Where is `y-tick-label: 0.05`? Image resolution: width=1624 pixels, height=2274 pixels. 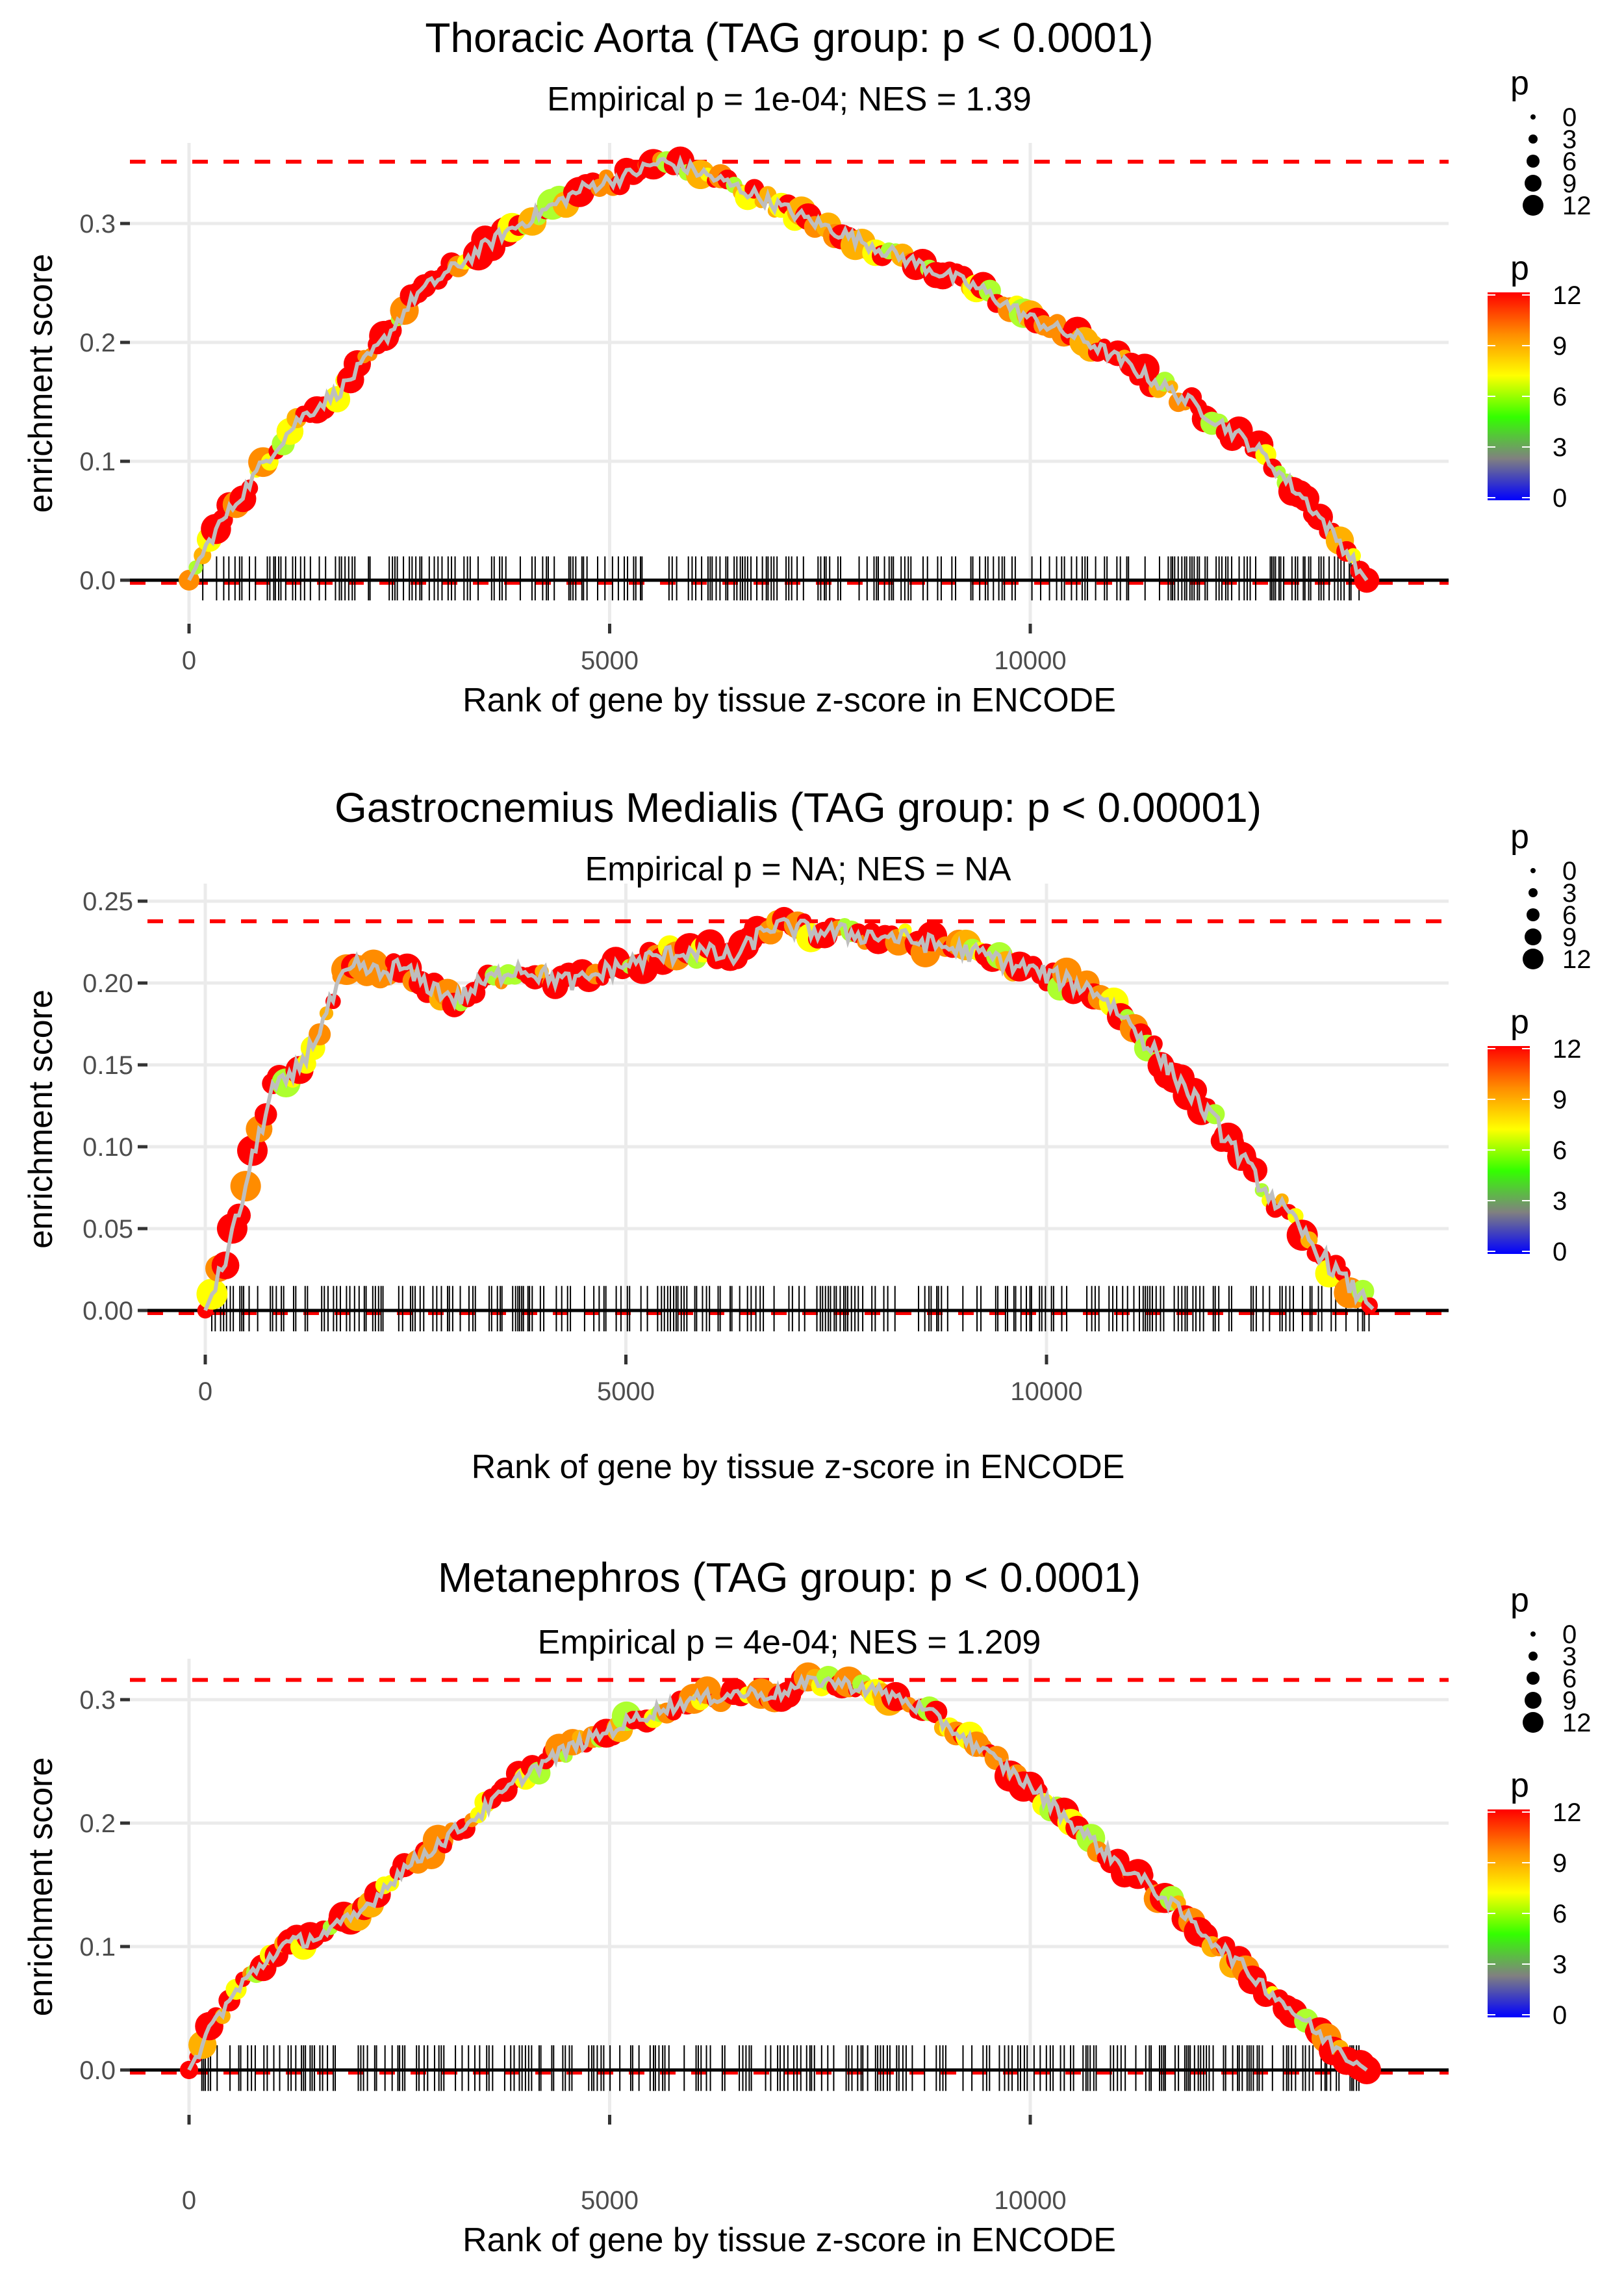 y-tick-label: 0.05 is located at coordinates (107, 1229).